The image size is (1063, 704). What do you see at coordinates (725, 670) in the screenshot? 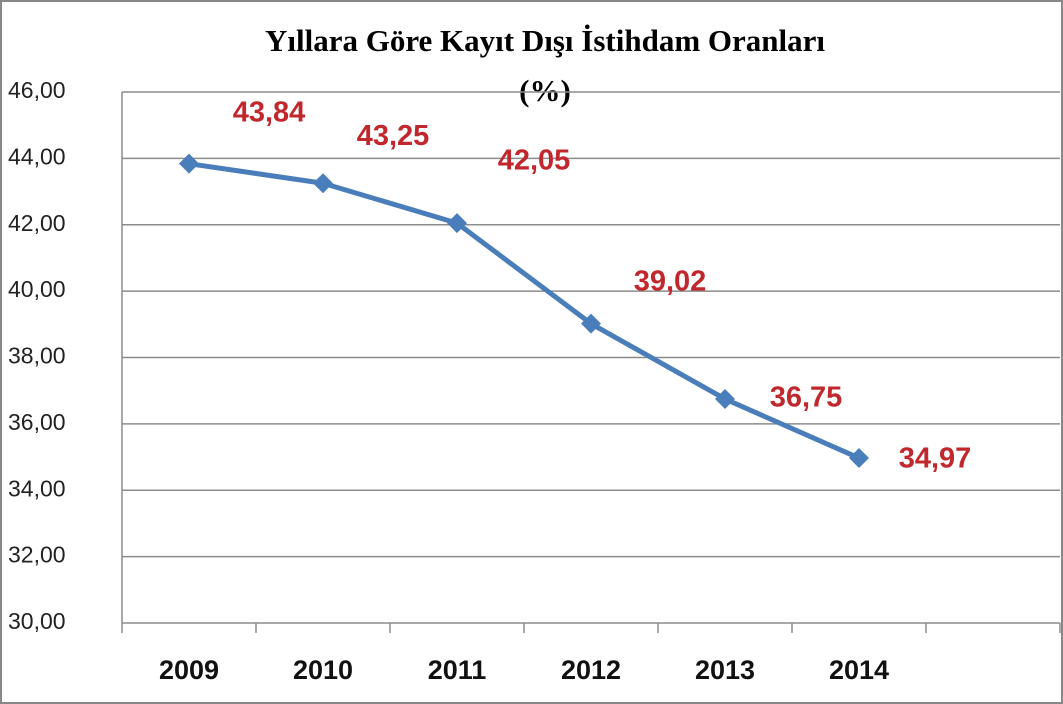
I see `x-tick-label: 2013` at bounding box center [725, 670].